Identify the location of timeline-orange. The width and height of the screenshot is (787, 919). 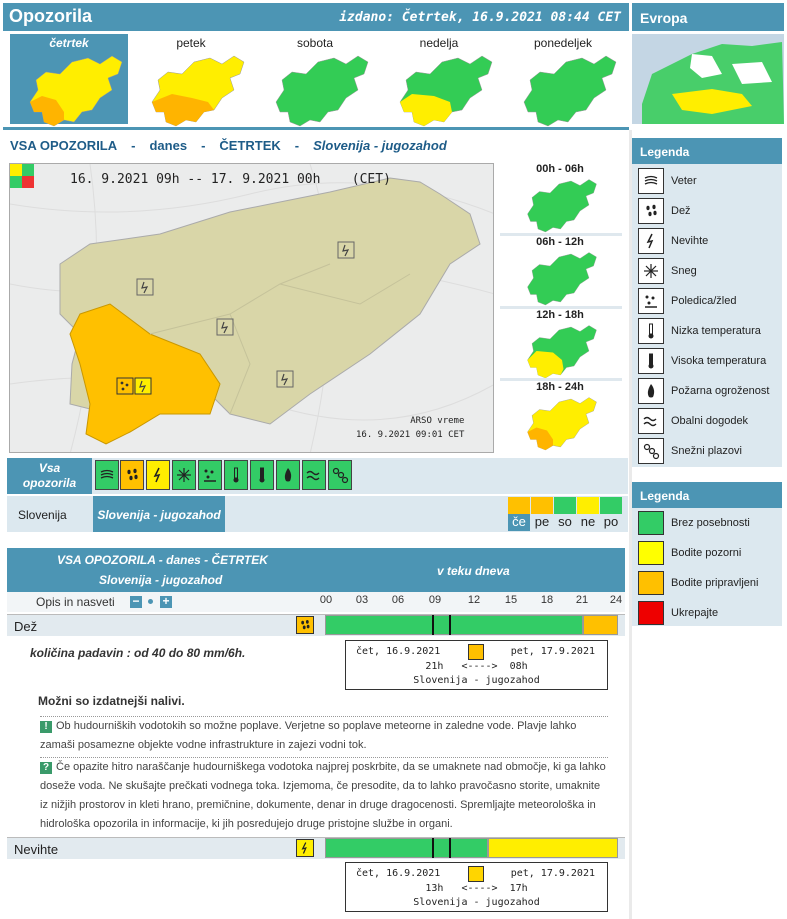
(600, 625).